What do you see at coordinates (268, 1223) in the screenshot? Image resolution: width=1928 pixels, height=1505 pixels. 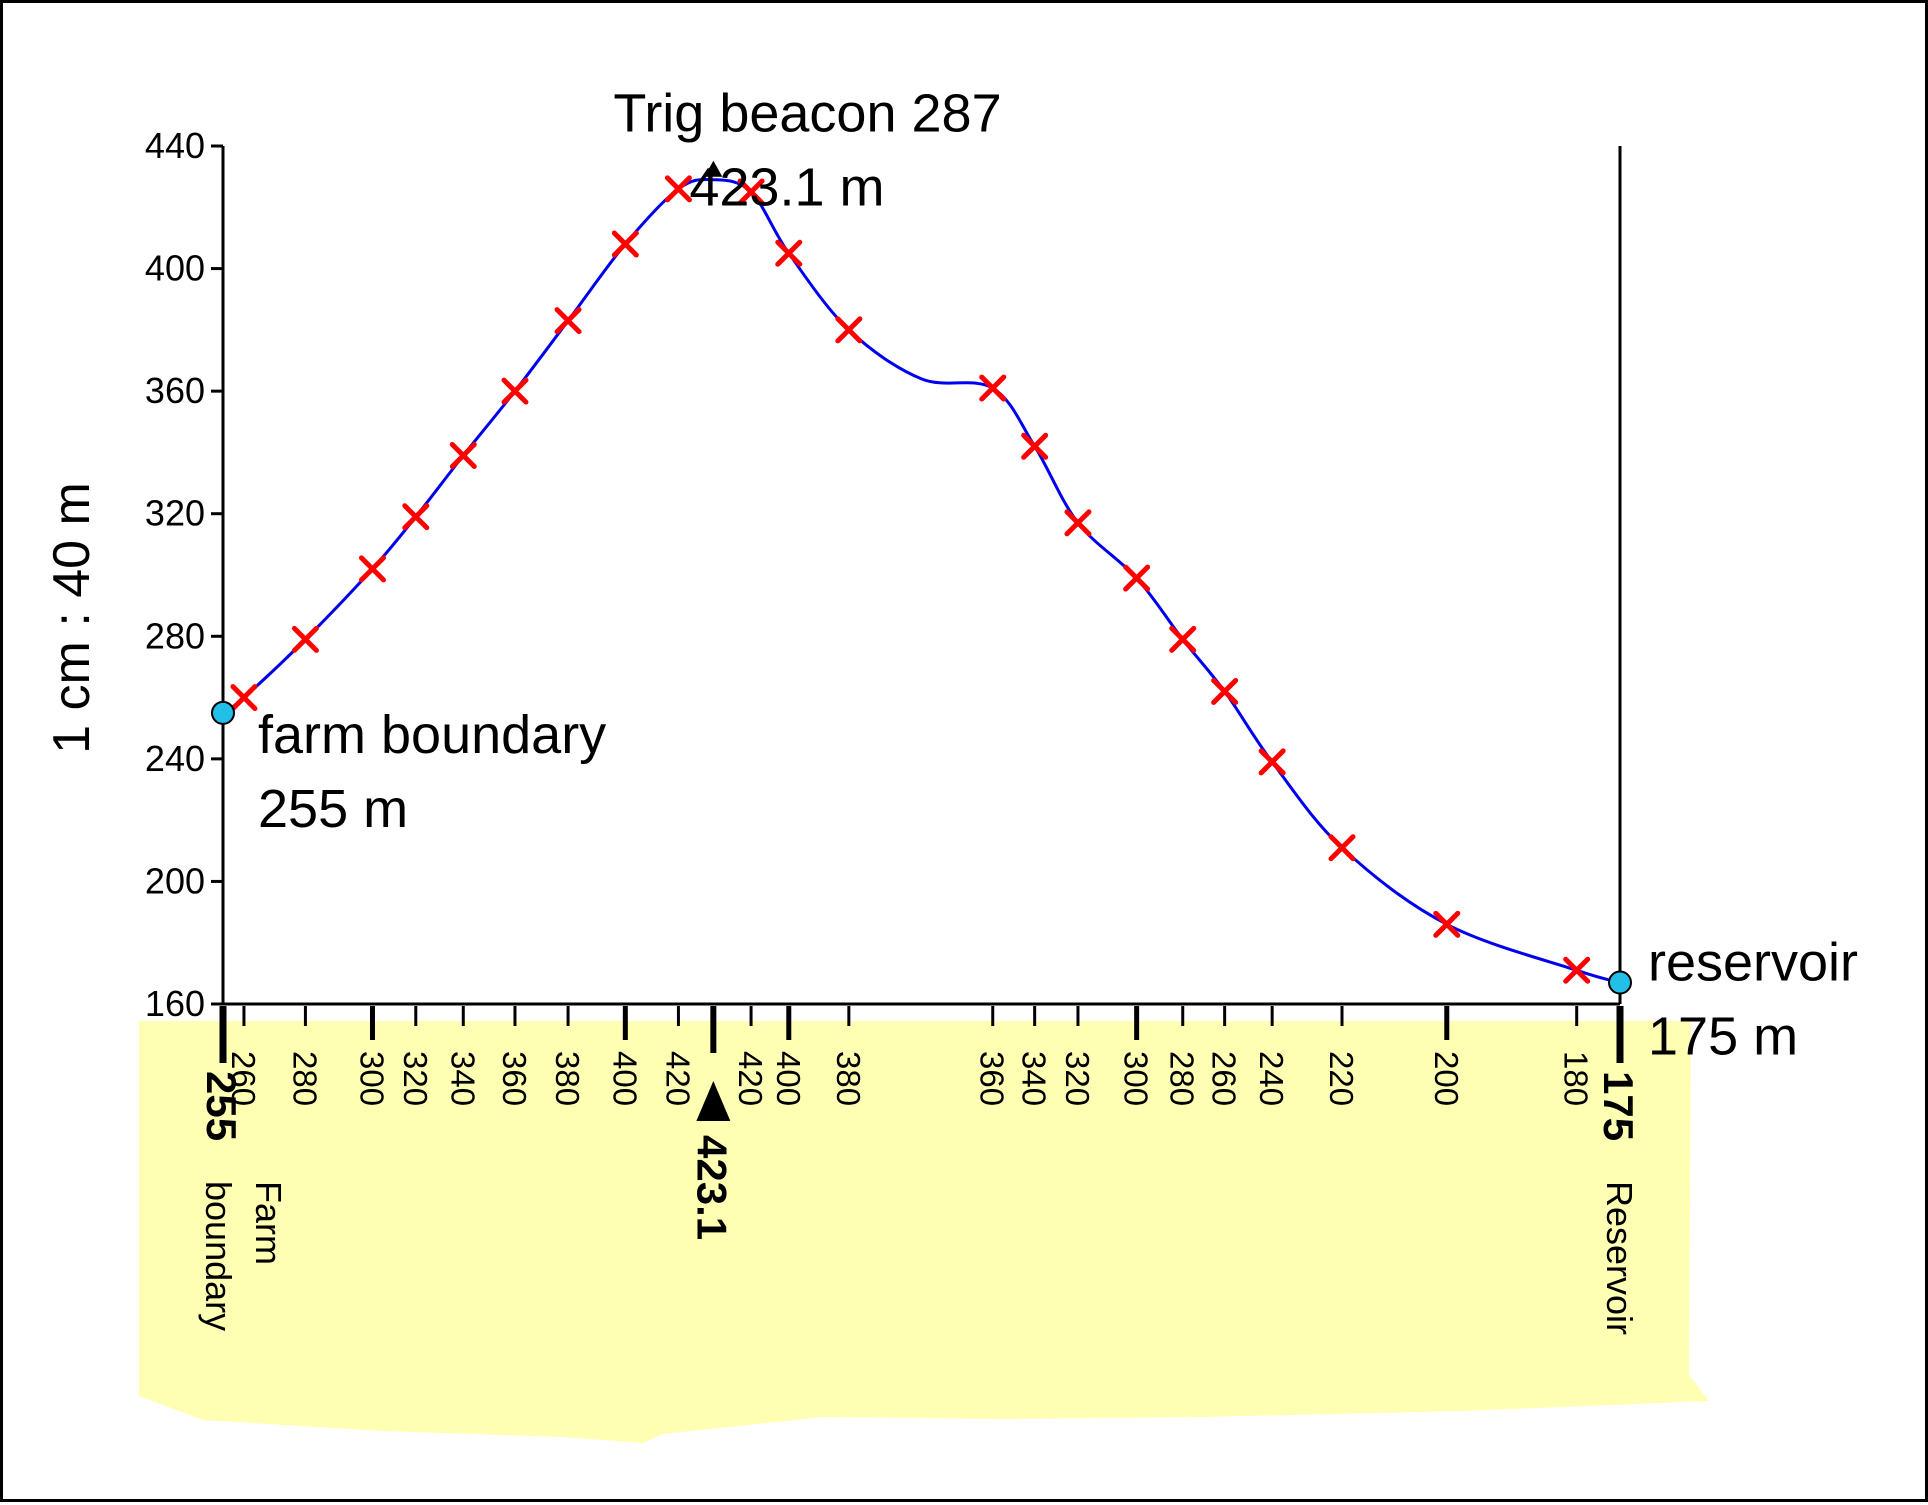 I see `endpoint-name-label: Farm` at bounding box center [268, 1223].